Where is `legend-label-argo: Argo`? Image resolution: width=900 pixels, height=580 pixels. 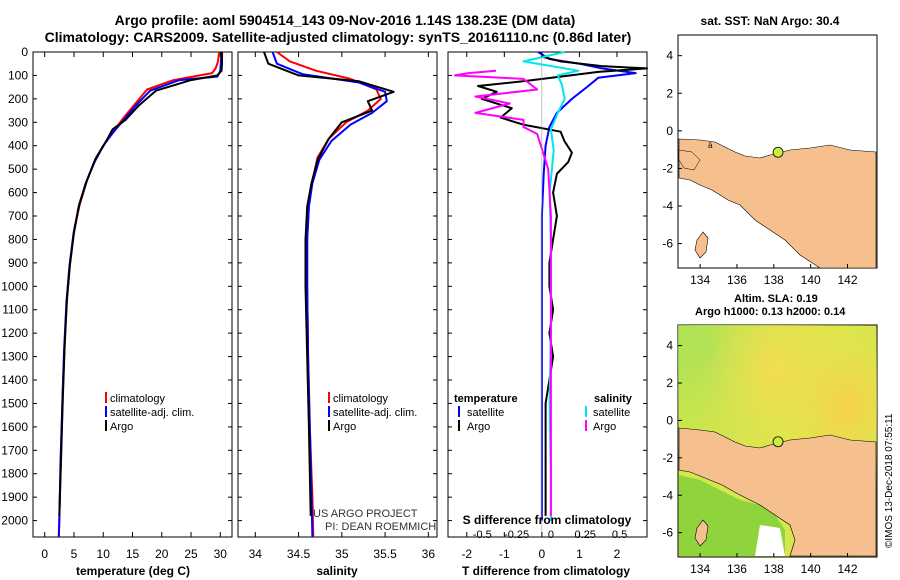
legend-label-argo: Argo is located at coordinates (344, 427).